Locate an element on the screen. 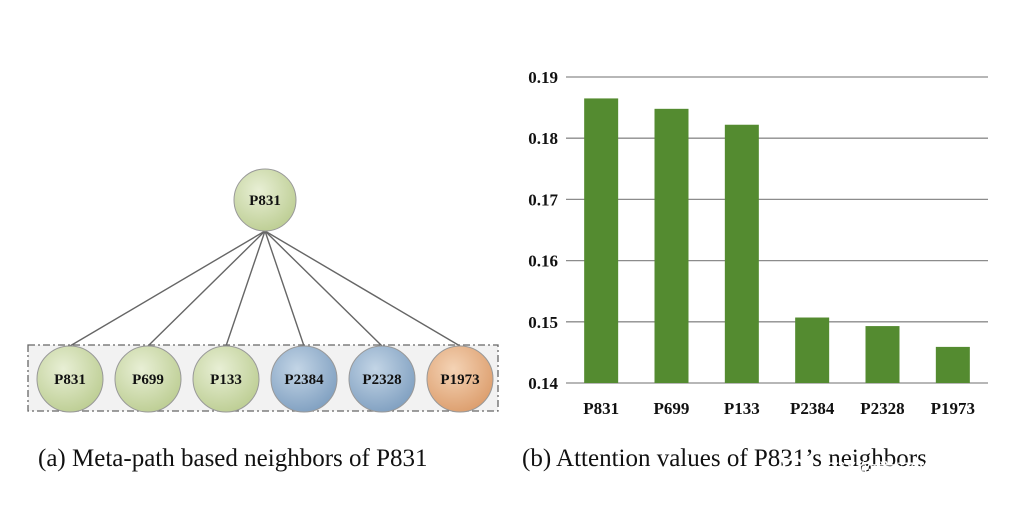 This screenshot has width=1030, height=513. neighbor-node: P2328 is located at coordinates (382, 379).